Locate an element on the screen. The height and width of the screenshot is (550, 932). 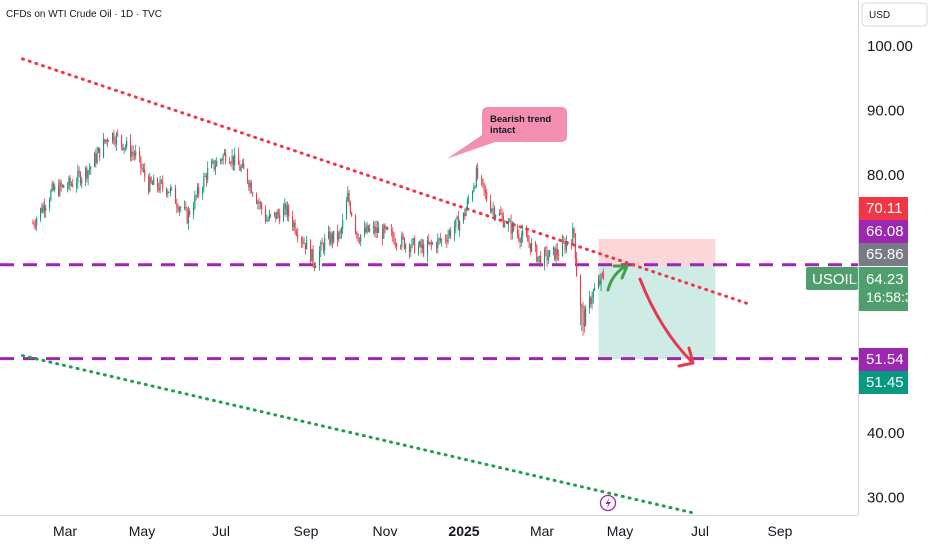
y-tick-label: 30.00 is located at coordinates (886, 498).